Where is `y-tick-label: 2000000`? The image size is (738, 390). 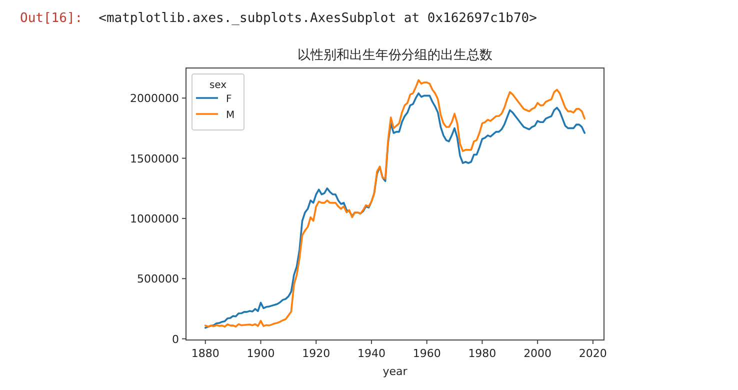 y-tick-label: 2000000 is located at coordinates (154, 99).